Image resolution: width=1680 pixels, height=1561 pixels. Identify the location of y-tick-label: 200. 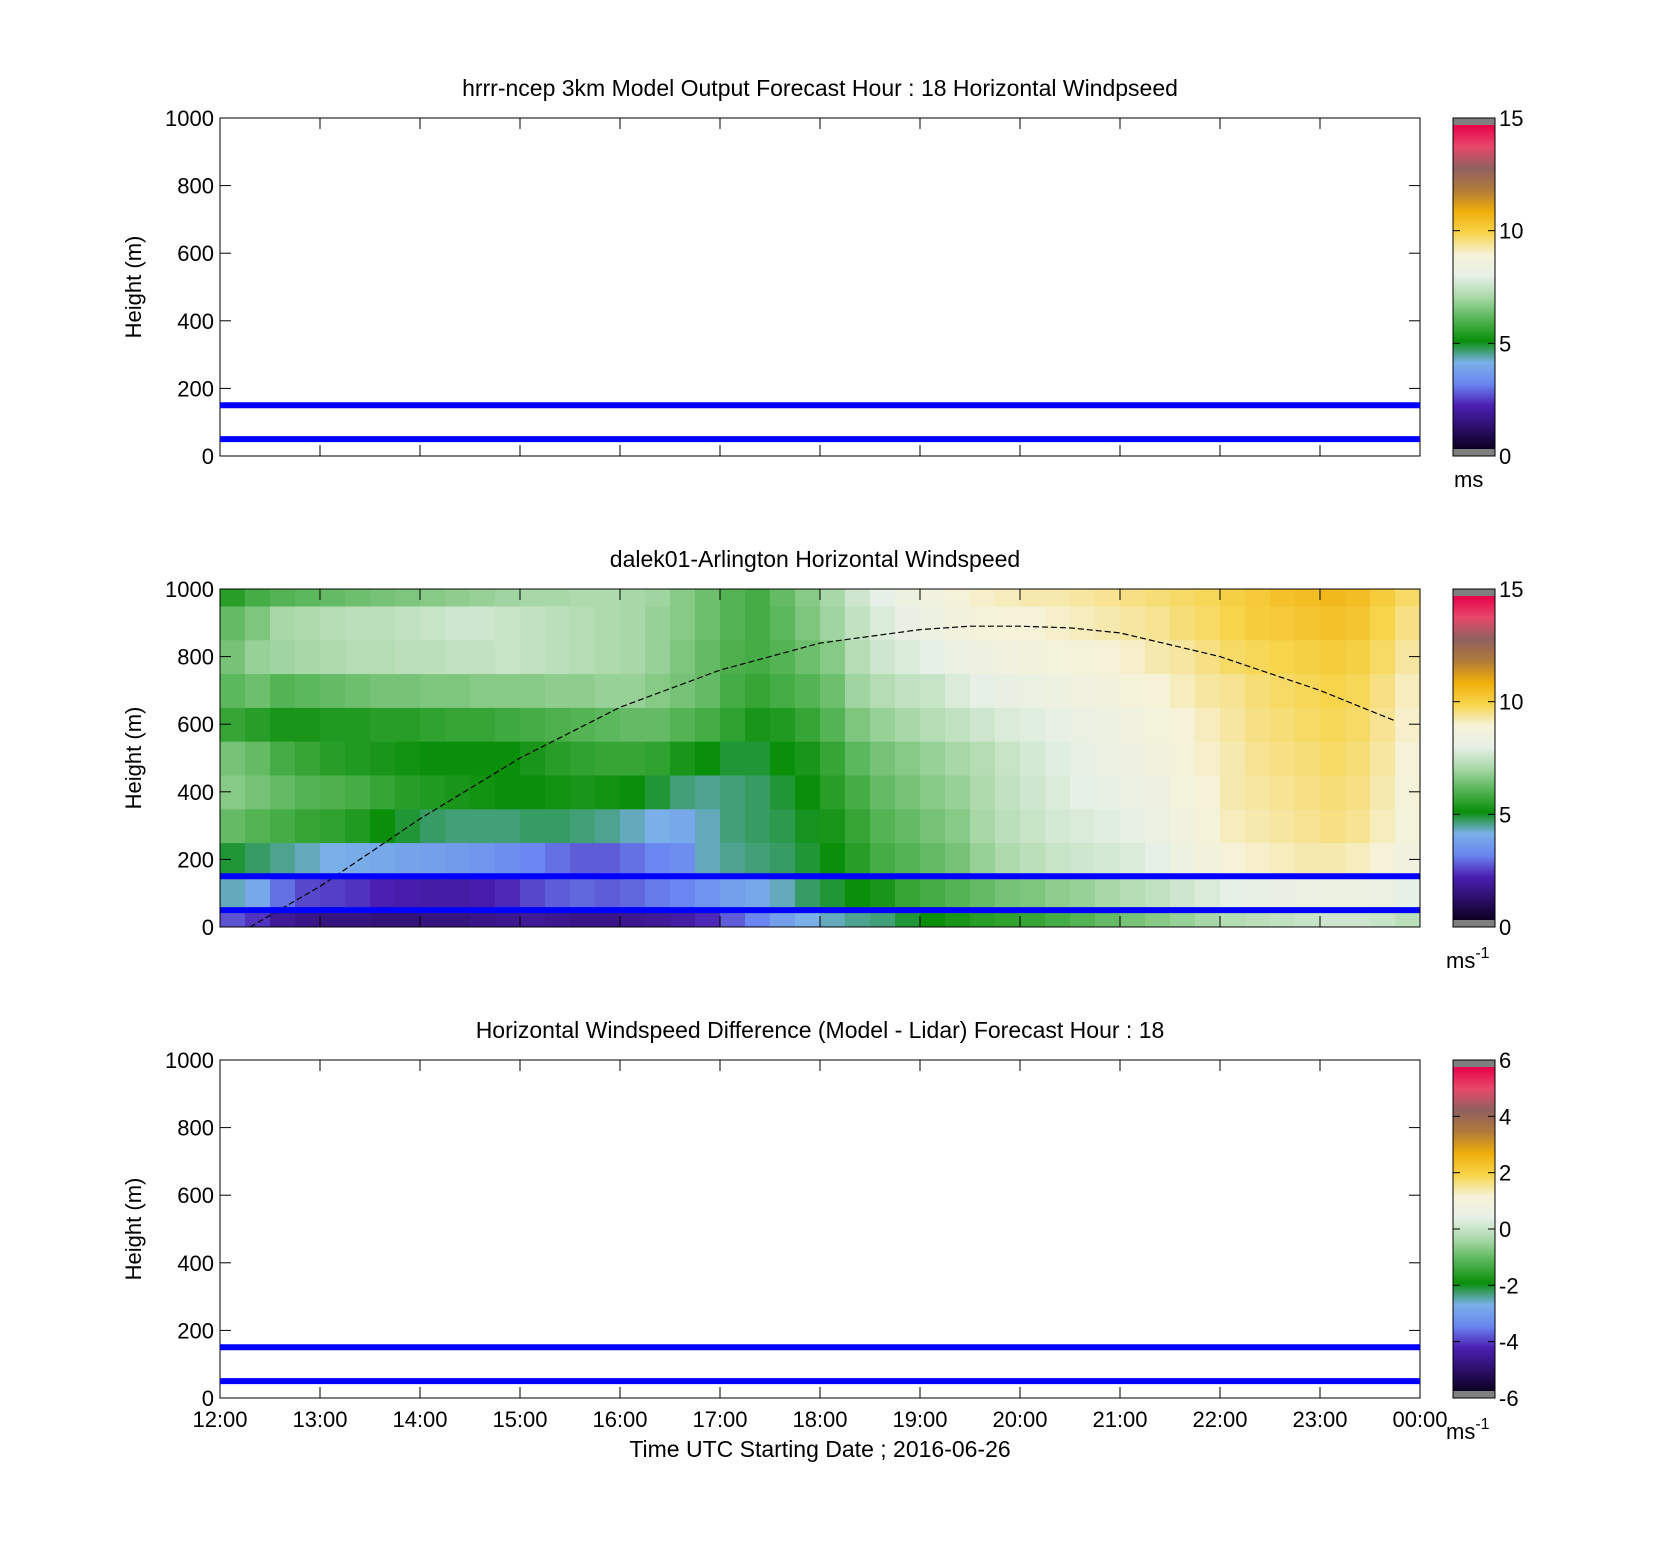
(195, 388).